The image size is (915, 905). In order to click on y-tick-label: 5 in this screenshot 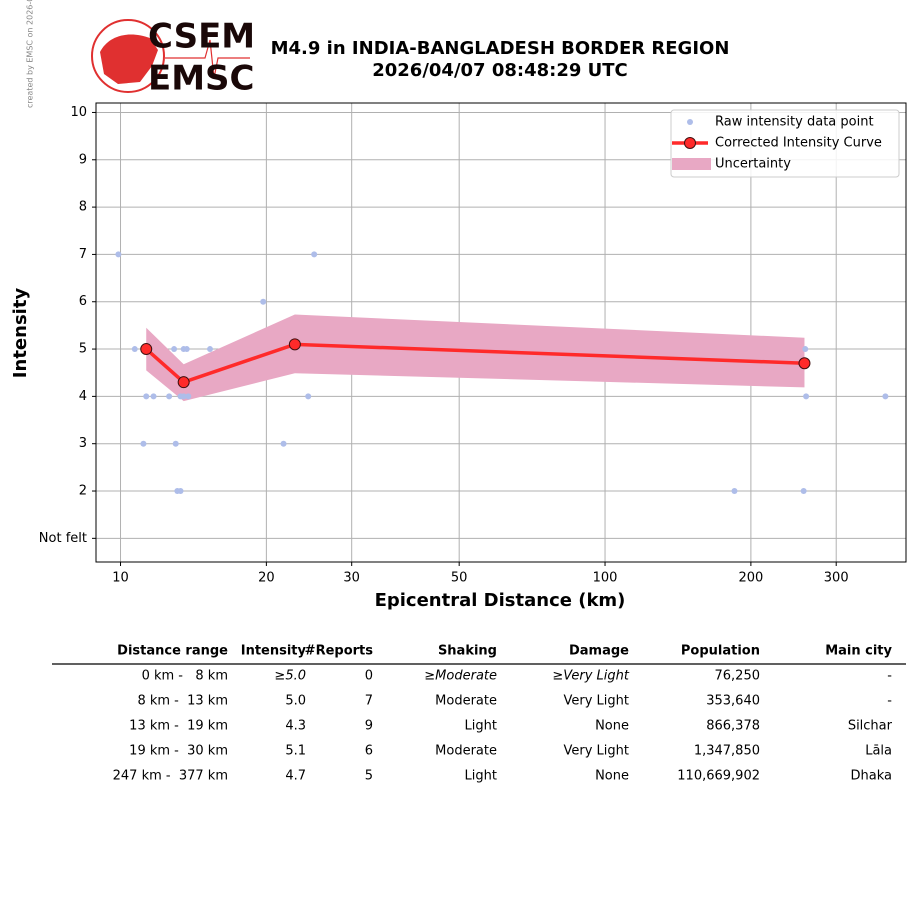, I will do `click(83, 349)`.